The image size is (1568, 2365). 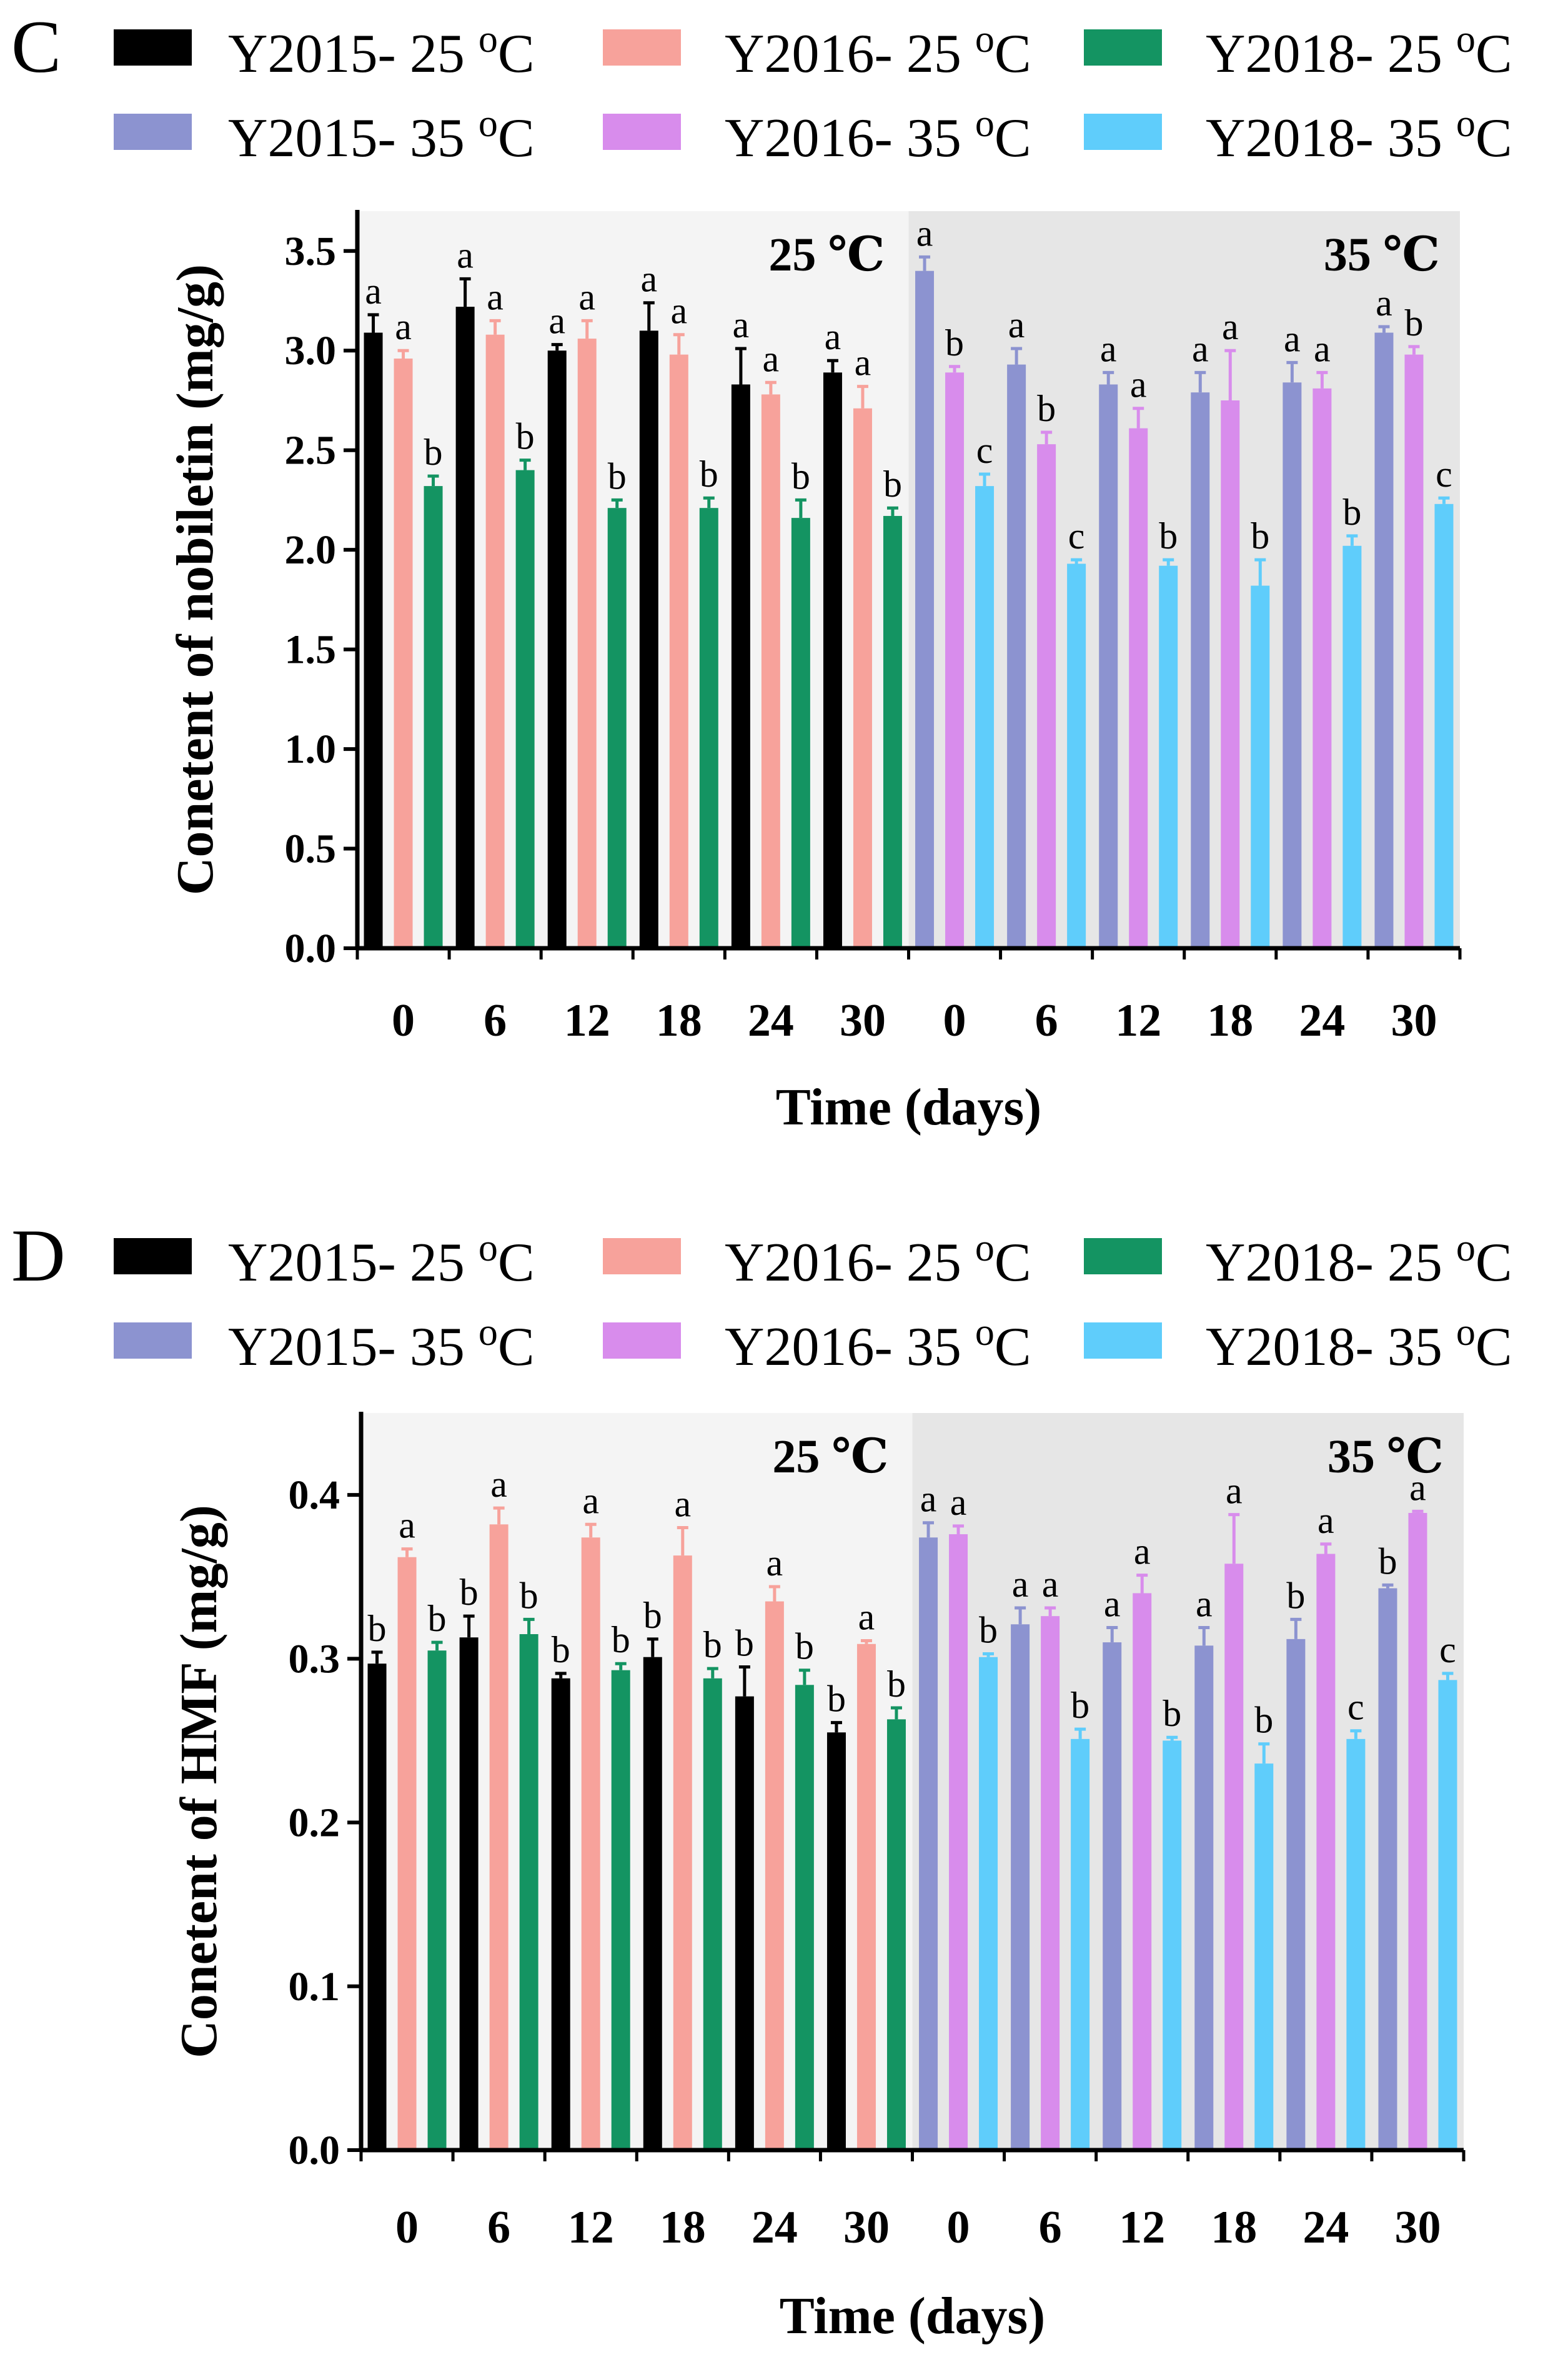 I want to click on legend-entry-Y2015-25: Y2015- 25 oC, so click(x=381, y=1260).